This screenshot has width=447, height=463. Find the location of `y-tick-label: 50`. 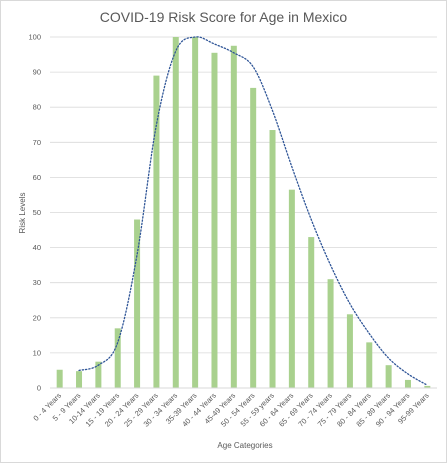

y-tick-label: 50 is located at coordinates (37, 212).